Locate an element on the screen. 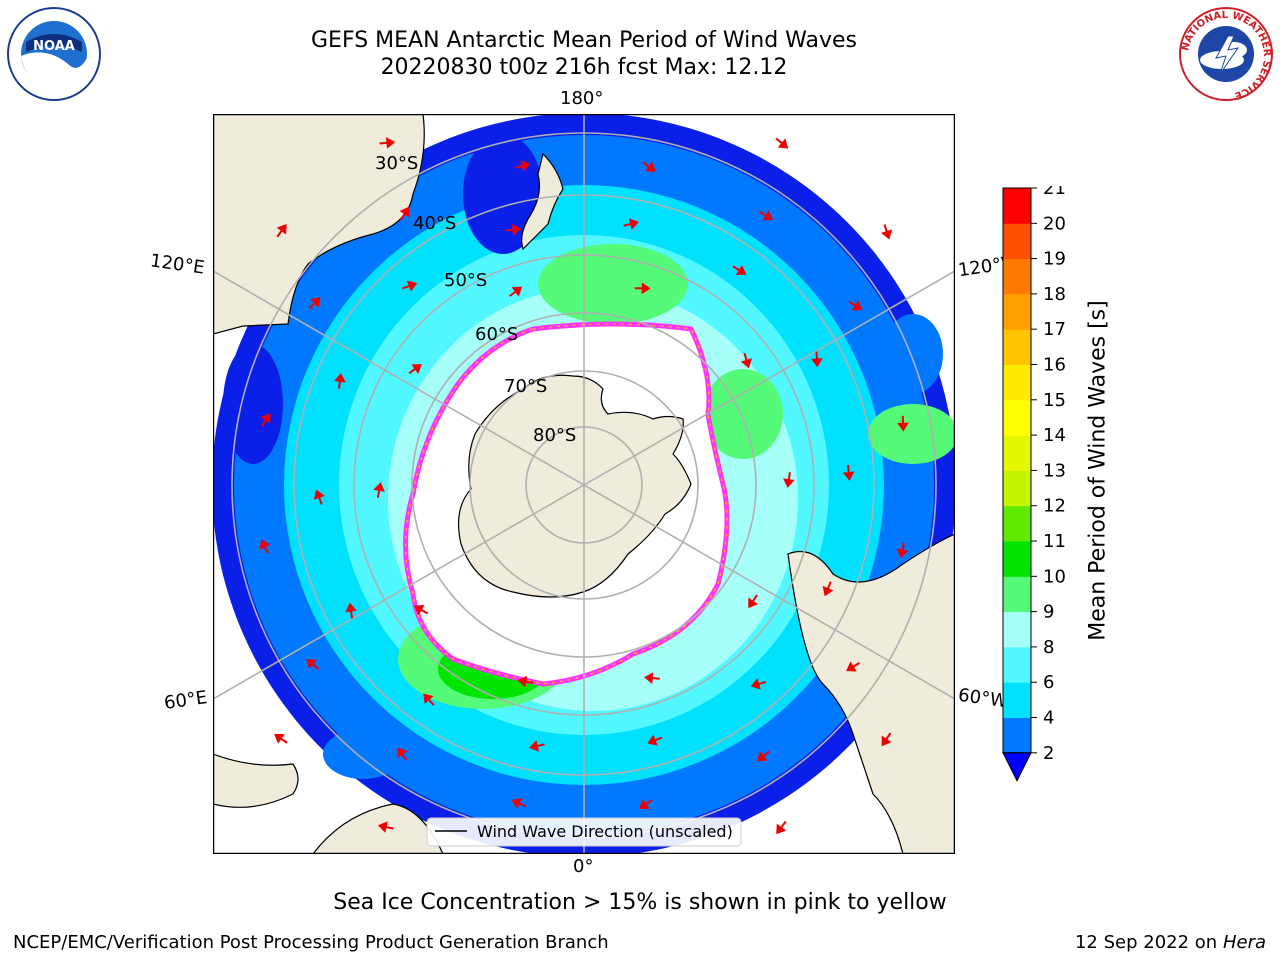 The width and height of the screenshot is (1280, 960). colorbar-tick-label: 11 is located at coordinates (1054, 541).